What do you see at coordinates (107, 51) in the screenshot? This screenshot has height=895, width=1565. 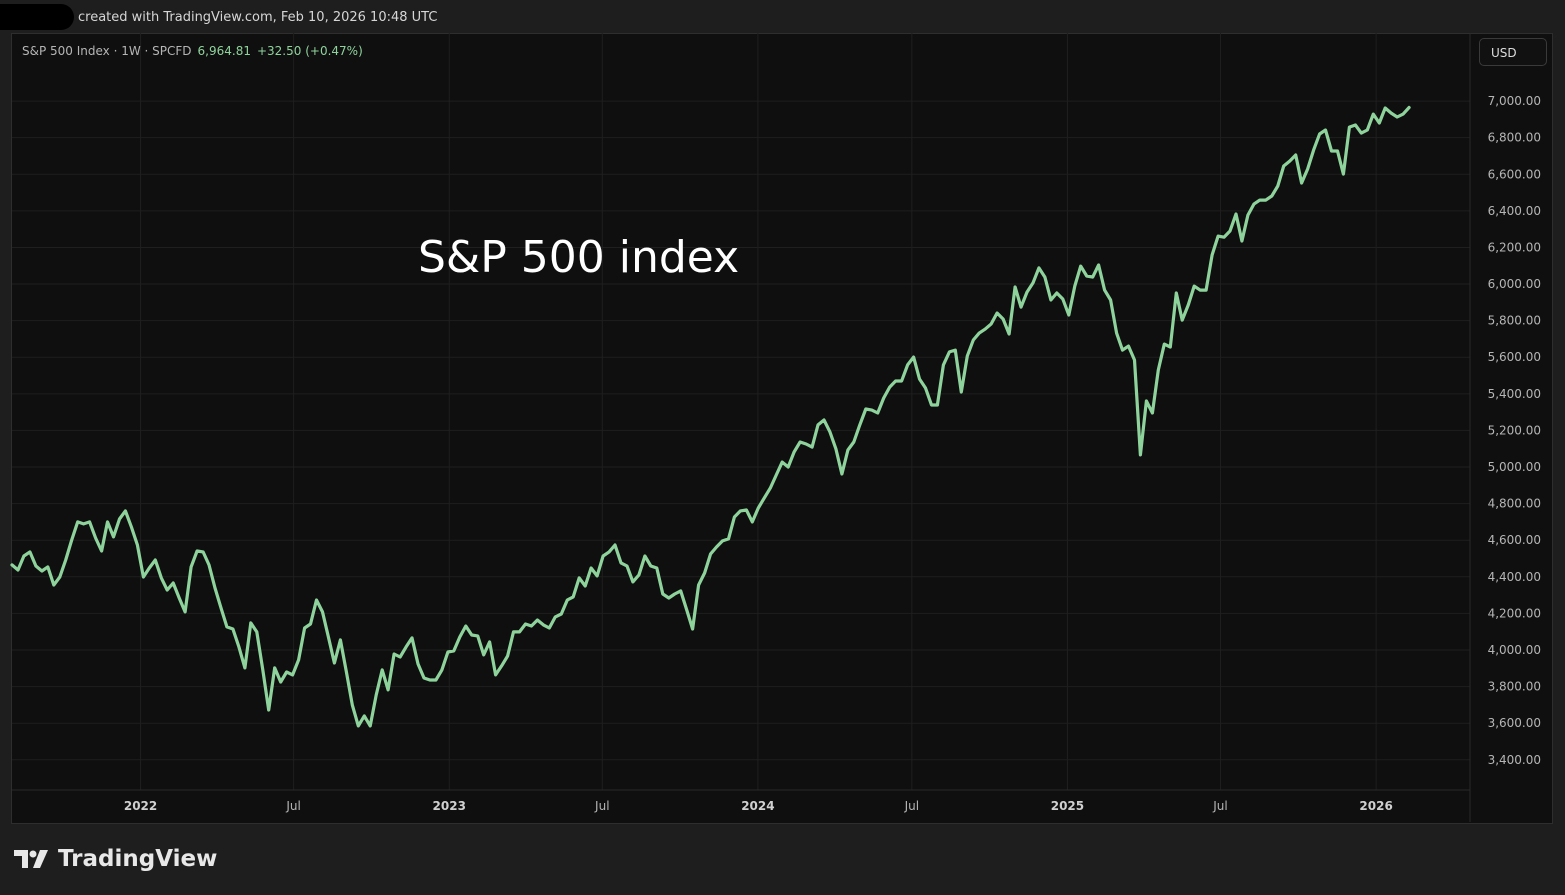 I see `symbol-title: S&P 500 Index · 1W · SPCFD` at bounding box center [107, 51].